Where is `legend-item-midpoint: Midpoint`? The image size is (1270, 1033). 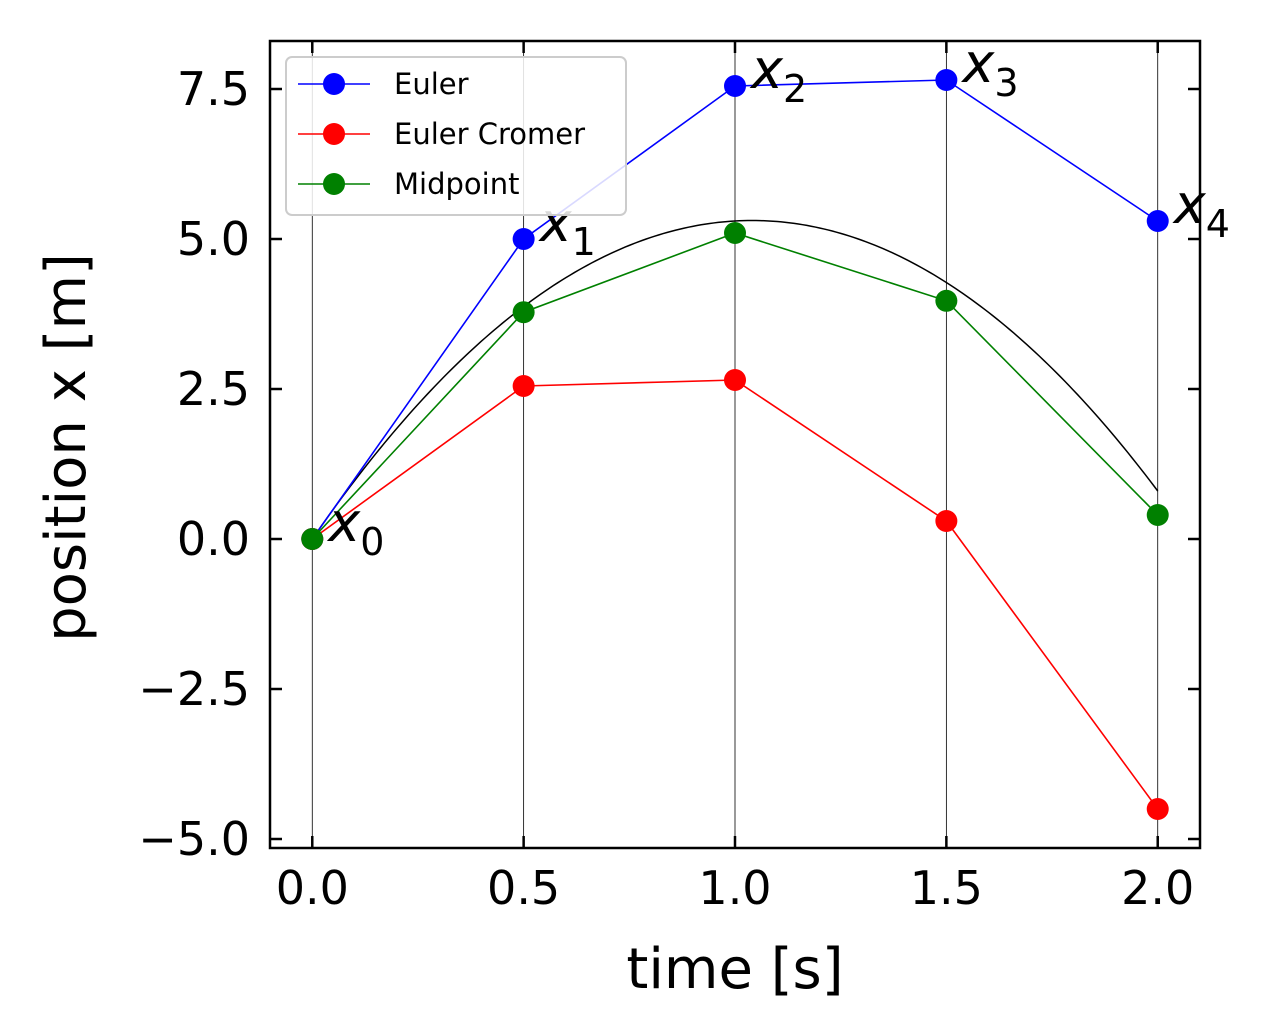
legend-item-midpoint: Midpoint is located at coordinates (408, 184).